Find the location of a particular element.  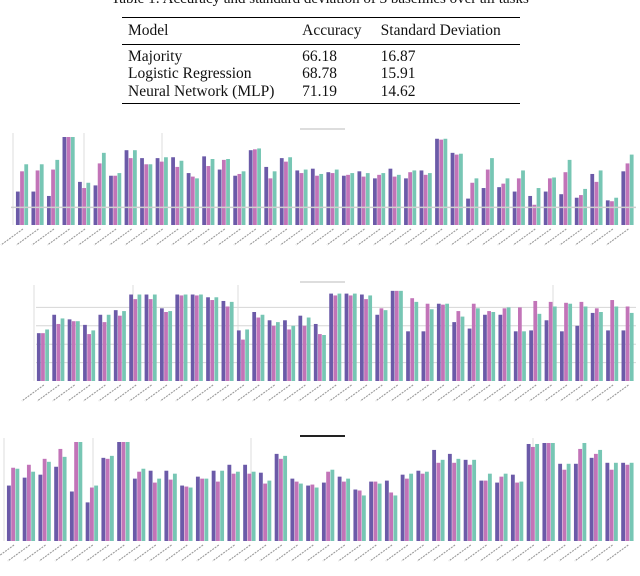

cell-model: Neural Network (MLP) is located at coordinates (201, 91).